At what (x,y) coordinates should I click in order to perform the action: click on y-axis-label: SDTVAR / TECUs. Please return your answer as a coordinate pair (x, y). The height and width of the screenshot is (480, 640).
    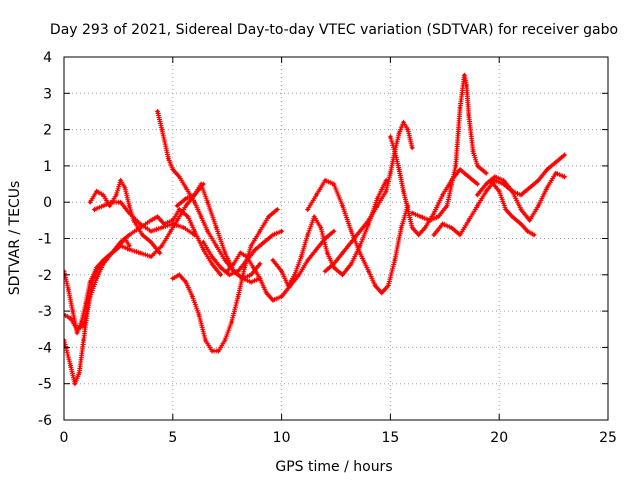
    Looking at the image, I should click on (15, 238).